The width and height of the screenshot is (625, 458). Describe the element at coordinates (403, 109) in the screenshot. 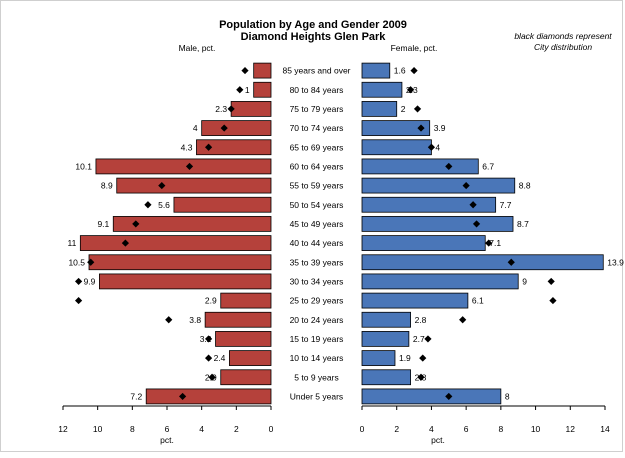

I see `female-value-label: 2` at that location.